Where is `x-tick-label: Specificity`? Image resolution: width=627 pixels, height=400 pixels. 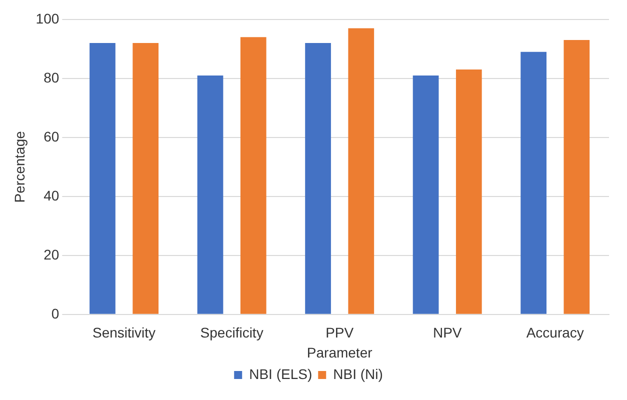 x-tick-label: Specificity is located at coordinates (232, 332).